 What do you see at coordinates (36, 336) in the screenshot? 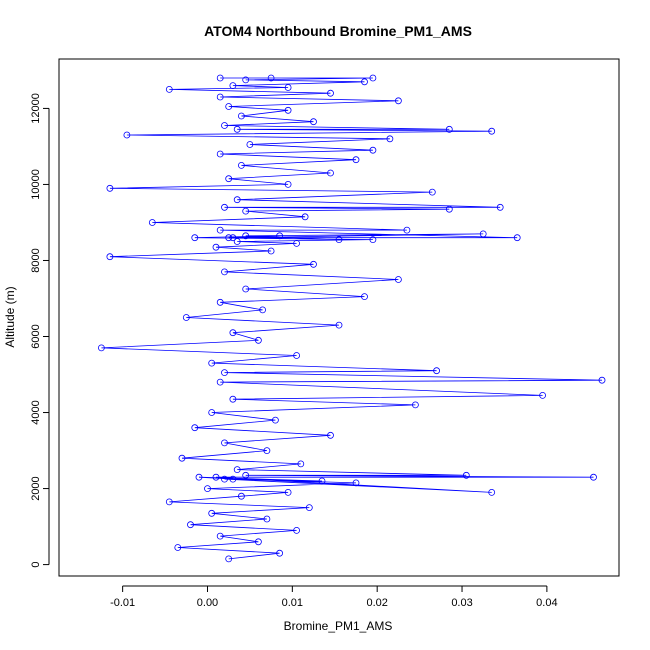
I see `y-tick-label: 6000` at bounding box center [36, 336].